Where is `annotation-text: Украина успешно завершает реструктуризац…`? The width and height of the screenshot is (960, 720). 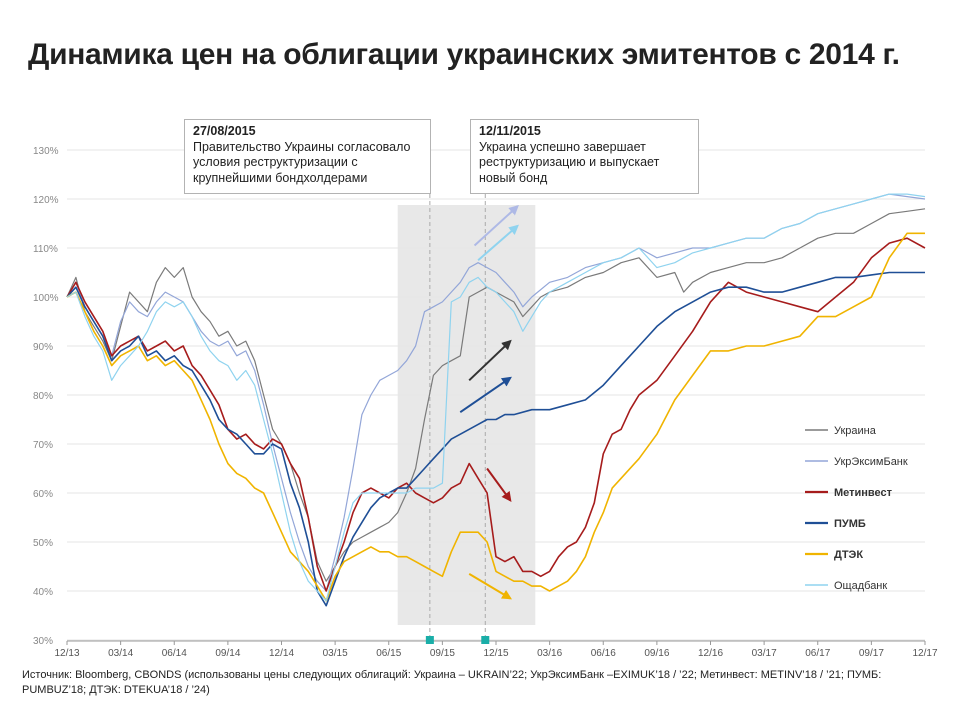 annotation-text: Украина успешно завершает реструктуризац… is located at coordinates (569, 162).